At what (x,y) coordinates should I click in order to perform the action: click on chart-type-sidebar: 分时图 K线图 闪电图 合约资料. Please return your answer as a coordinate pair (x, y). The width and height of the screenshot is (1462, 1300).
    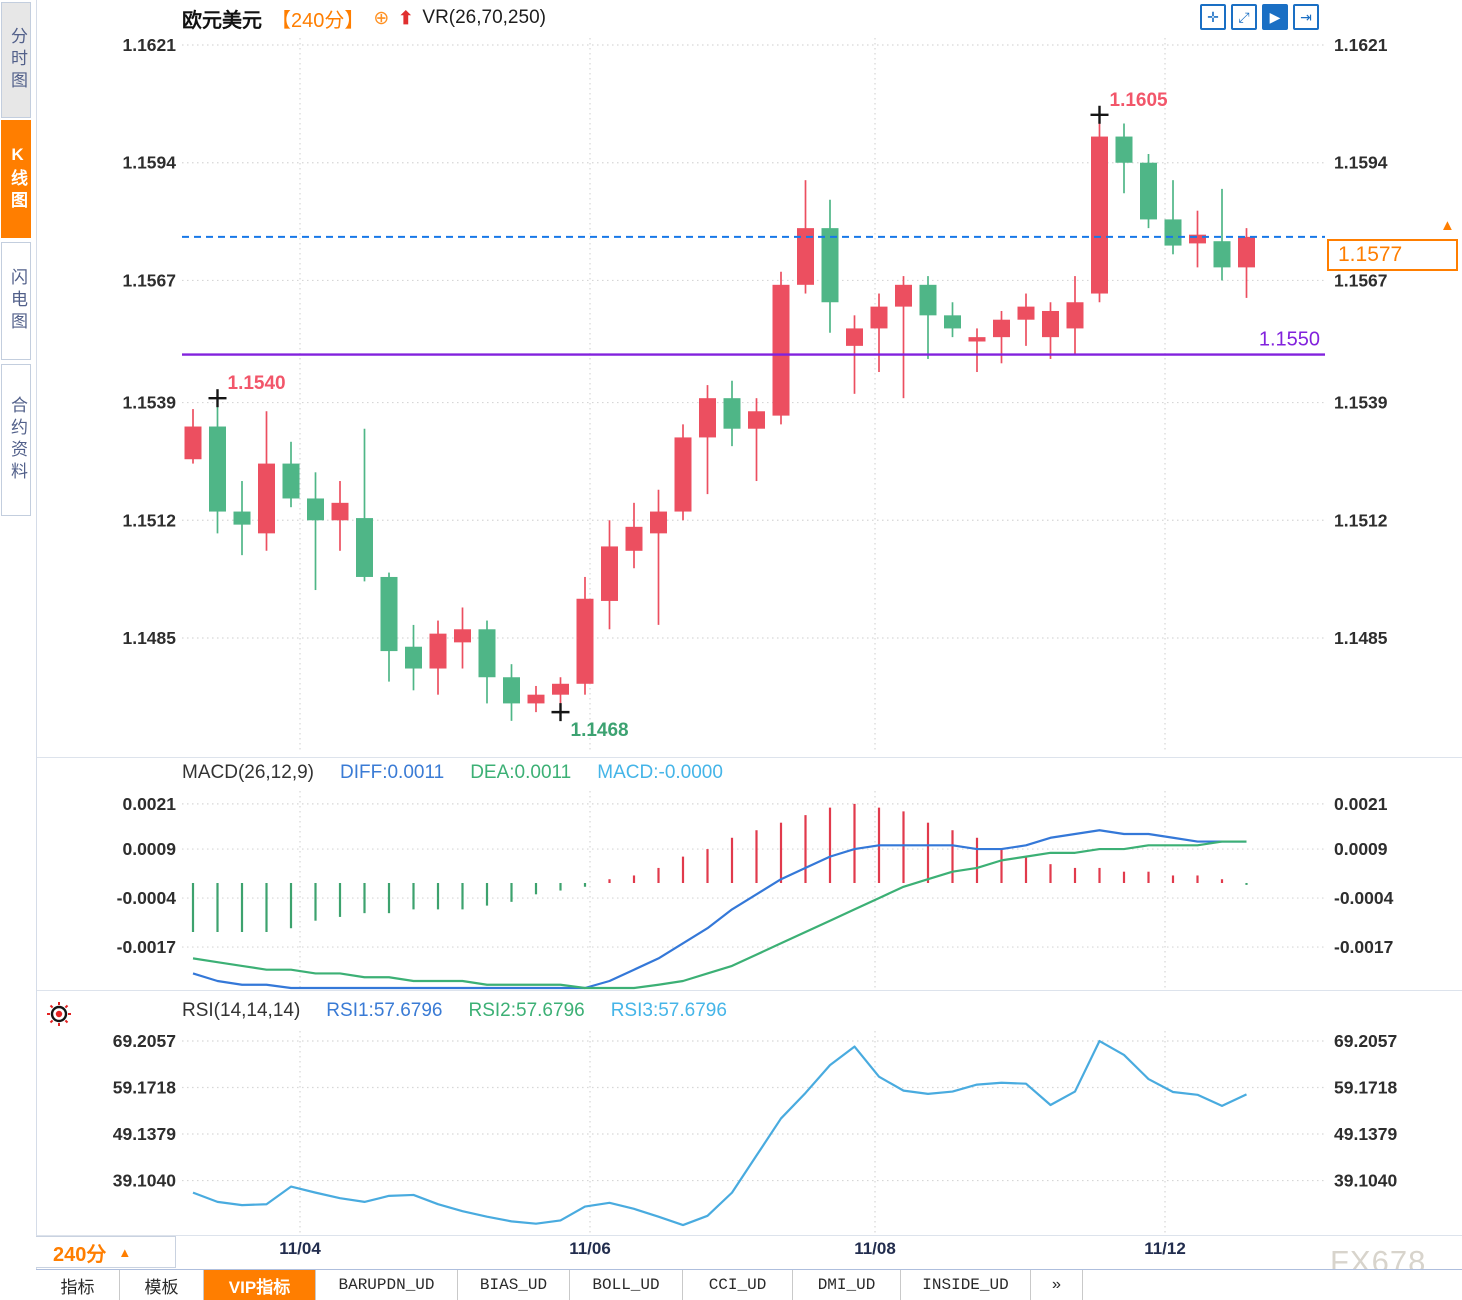
    Looking at the image, I should click on (18, 650).